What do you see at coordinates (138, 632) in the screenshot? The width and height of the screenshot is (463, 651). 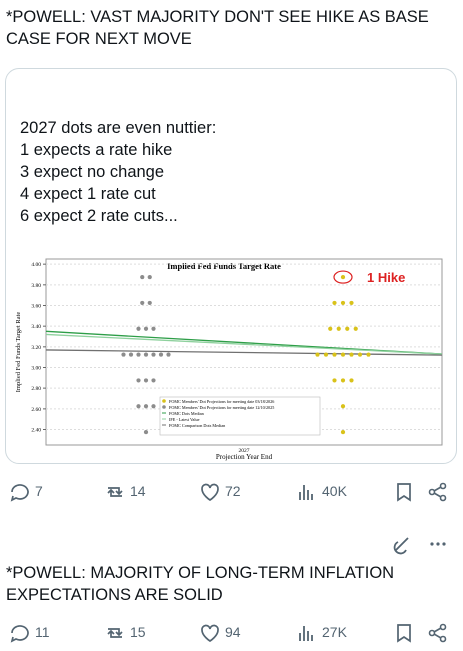 I see `reposts-count: 15` at bounding box center [138, 632].